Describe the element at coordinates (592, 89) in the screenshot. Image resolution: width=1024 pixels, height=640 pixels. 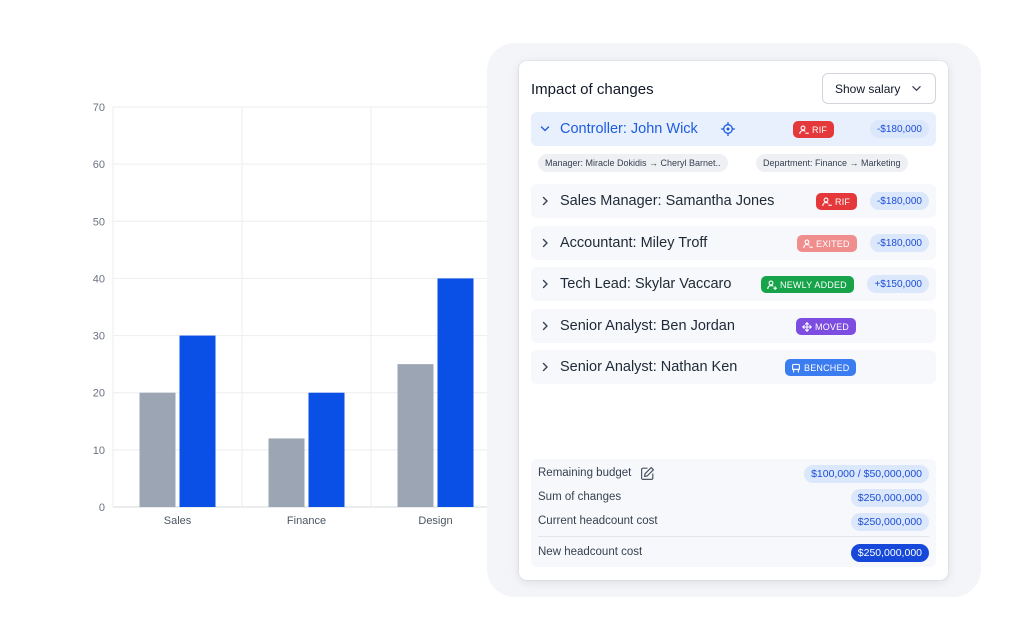
I see `card-title: Impact of changes` at that location.